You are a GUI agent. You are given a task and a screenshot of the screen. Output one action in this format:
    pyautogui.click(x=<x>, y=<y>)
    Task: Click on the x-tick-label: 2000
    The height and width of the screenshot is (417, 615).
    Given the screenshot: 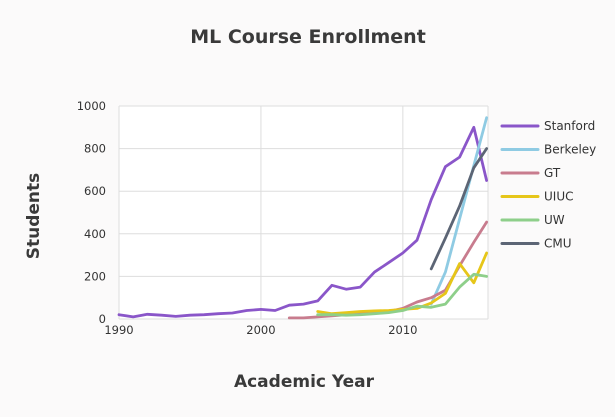 What is the action you would take?
    pyautogui.click(x=260, y=330)
    